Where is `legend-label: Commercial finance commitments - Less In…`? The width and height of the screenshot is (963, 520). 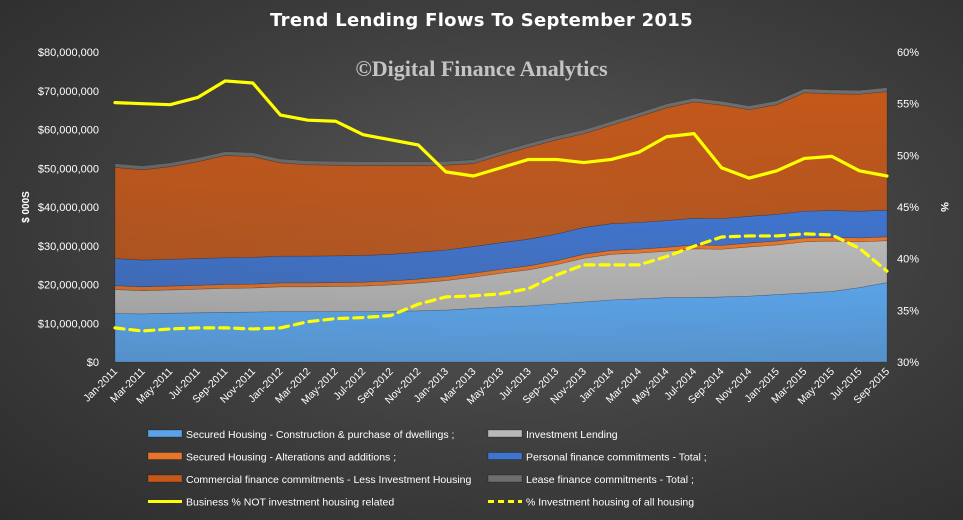
legend-label: Commercial finance commitments - Less In… is located at coordinates (329, 480).